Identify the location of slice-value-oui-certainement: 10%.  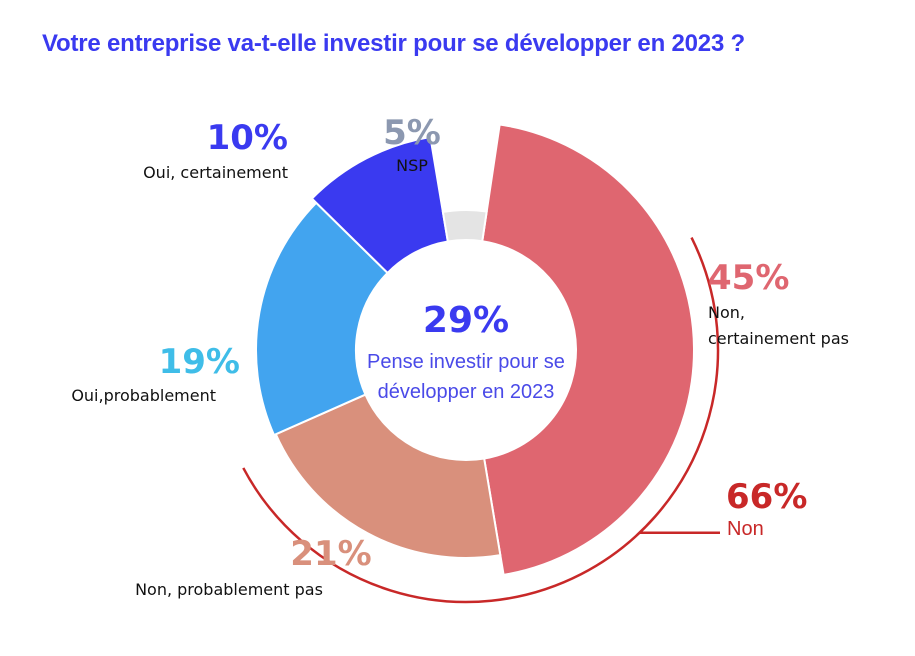
(247, 138).